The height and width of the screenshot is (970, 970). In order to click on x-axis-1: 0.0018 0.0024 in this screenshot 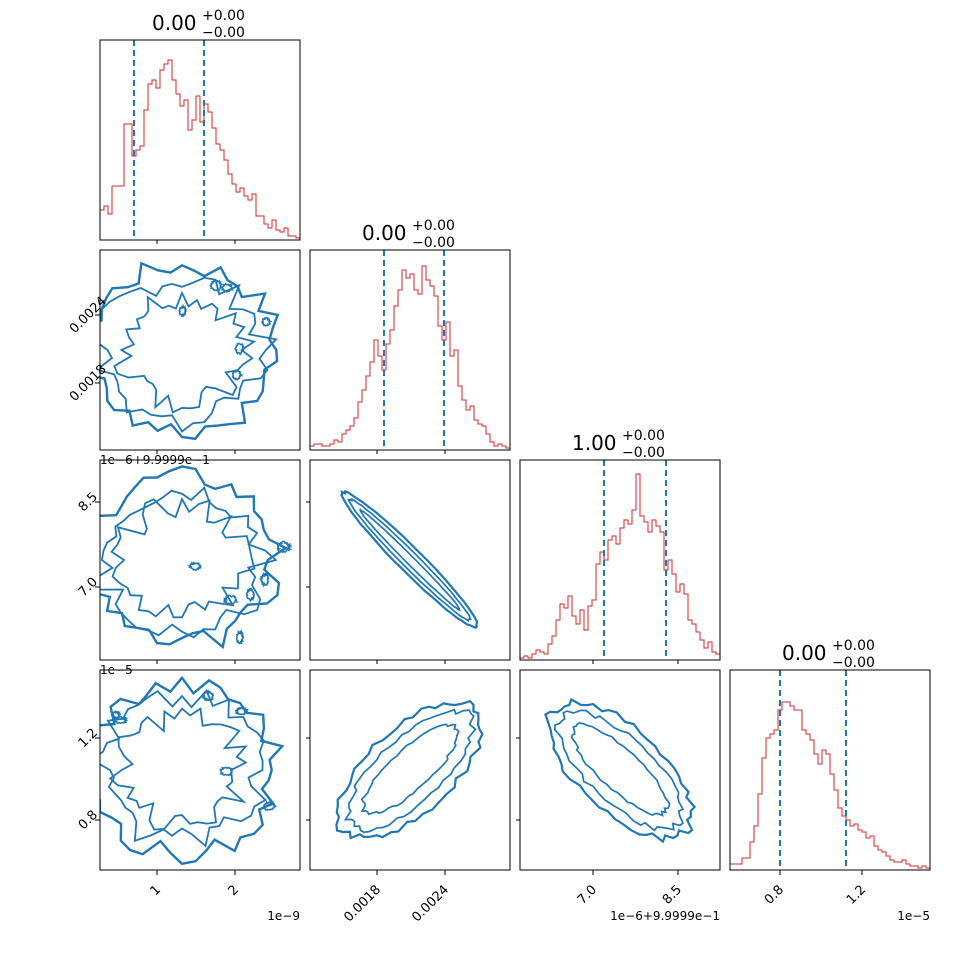, I will do `click(396, 897)`.